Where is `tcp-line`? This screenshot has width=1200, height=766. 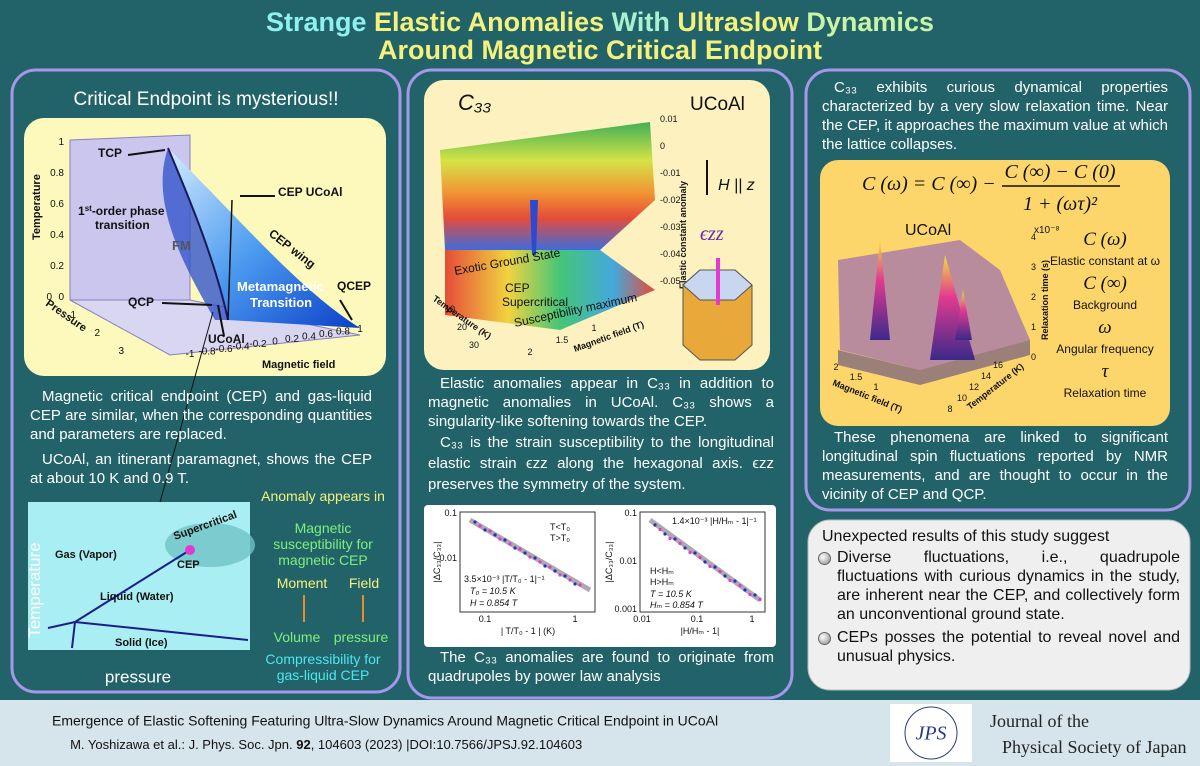 tcp-line is located at coordinates (198, 234).